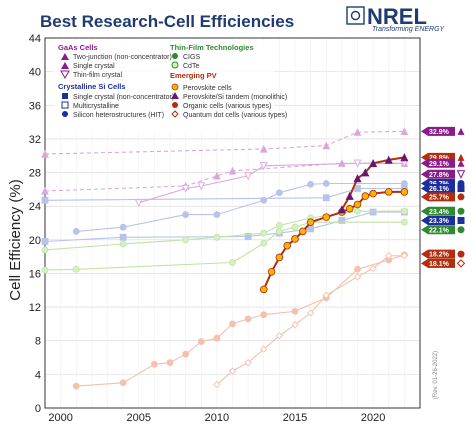 Image resolution: width=474 pixels, height=426 pixels. Describe the element at coordinates (201, 87) in the screenshot. I see `legend-item-perovskite: Perovskite cells` at that location.